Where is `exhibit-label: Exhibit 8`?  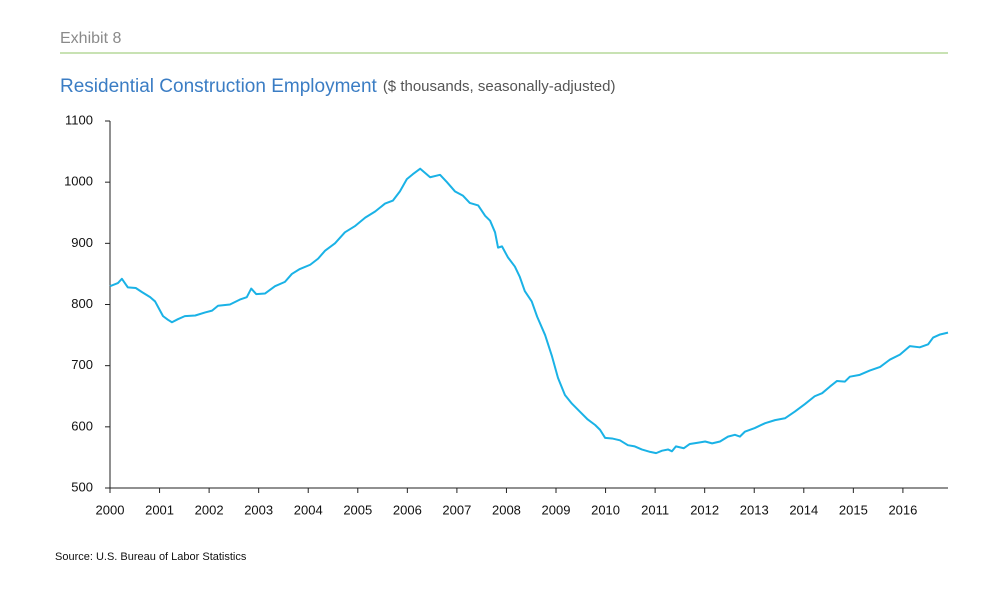 exhibit-label: Exhibit 8 is located at coordinates (90, 38).